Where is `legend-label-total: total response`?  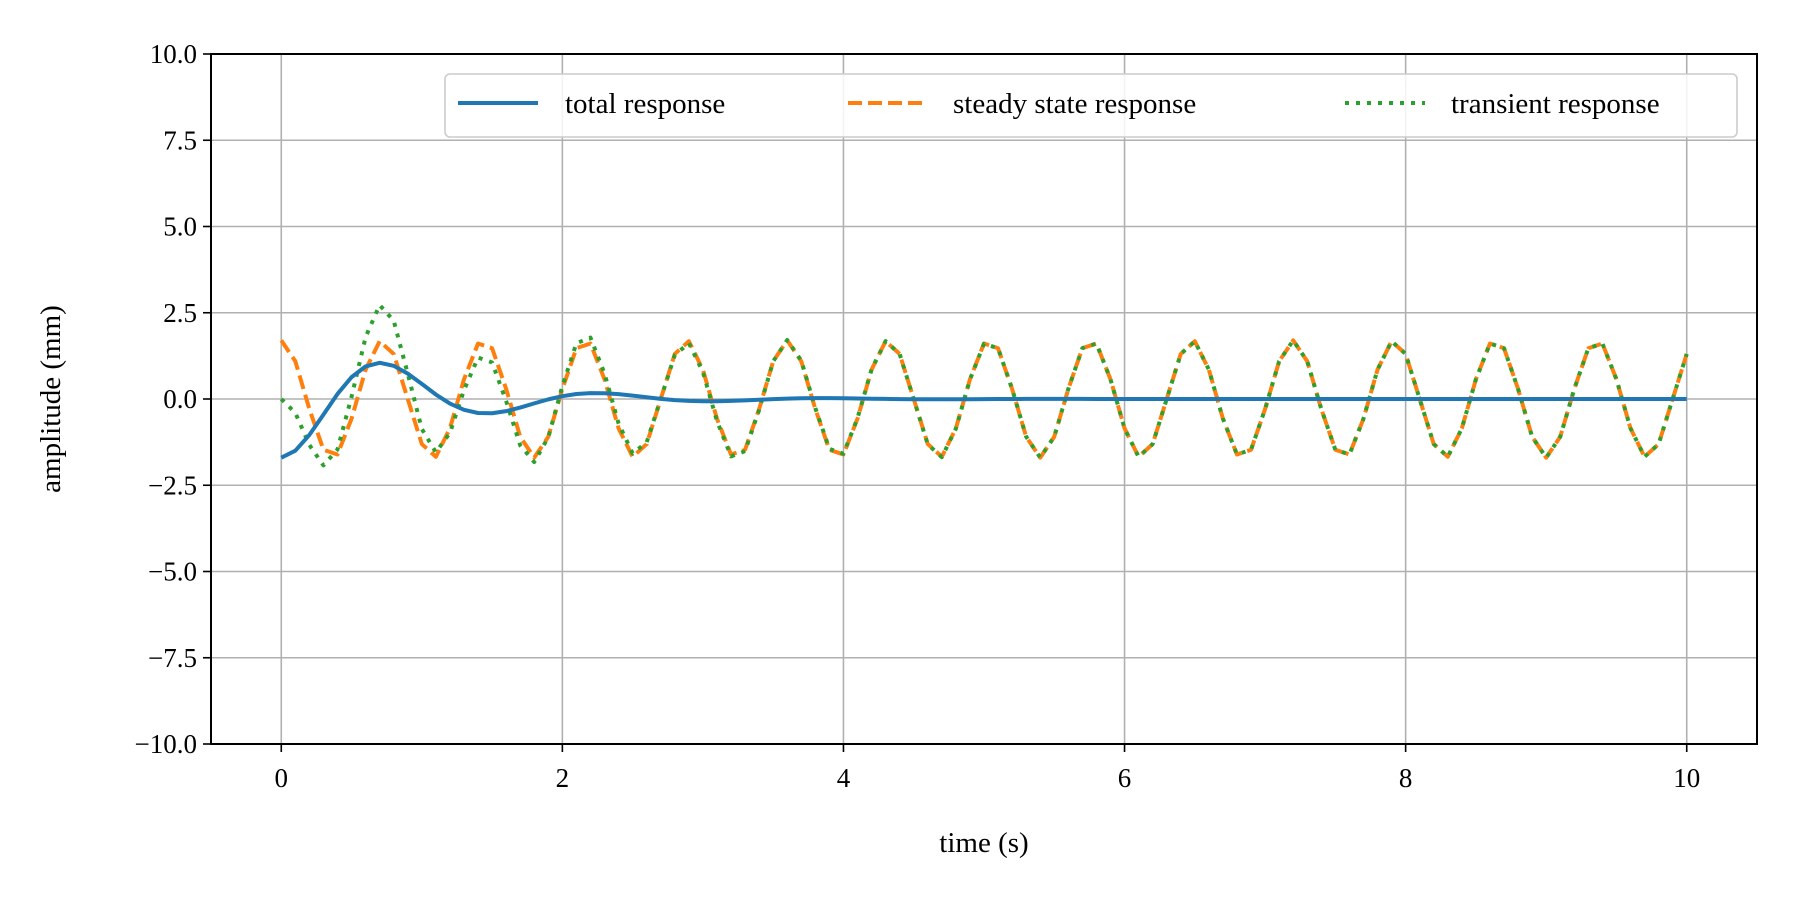
legend-label-total: total response is located at coordinates (645, 104).